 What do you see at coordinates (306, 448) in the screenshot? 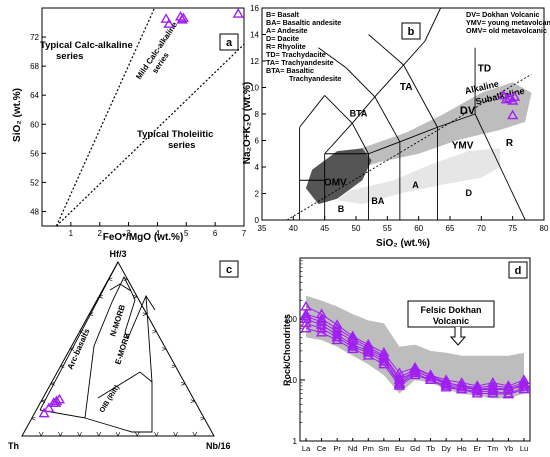
I see `d-xtick-label: La` at bounding box center [306, 448].